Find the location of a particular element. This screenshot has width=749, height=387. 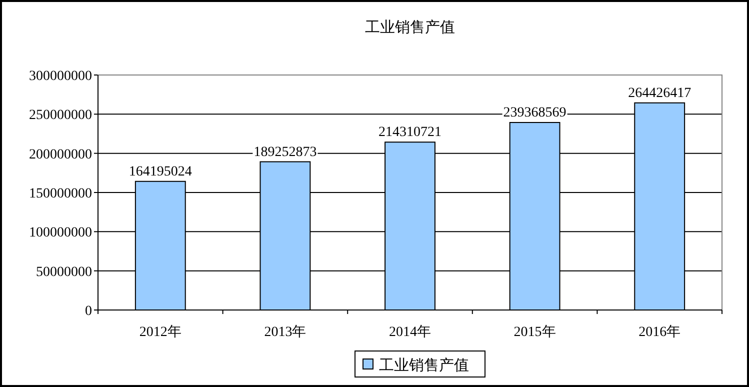

x-tick-label: 2014年 is located at coordinates (410, 332).